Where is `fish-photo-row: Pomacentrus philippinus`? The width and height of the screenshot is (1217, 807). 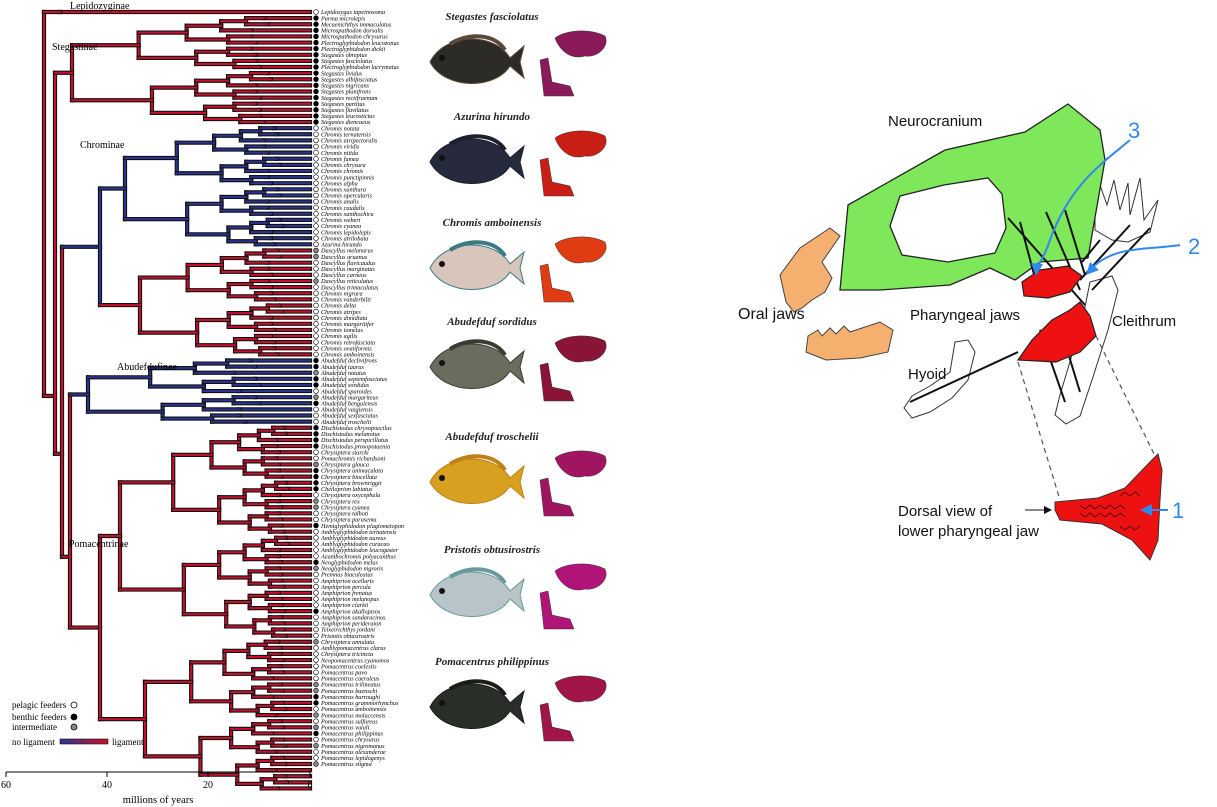
fish-photo-row: Pomacentrus philippinus is located at coordinates (518, 699).